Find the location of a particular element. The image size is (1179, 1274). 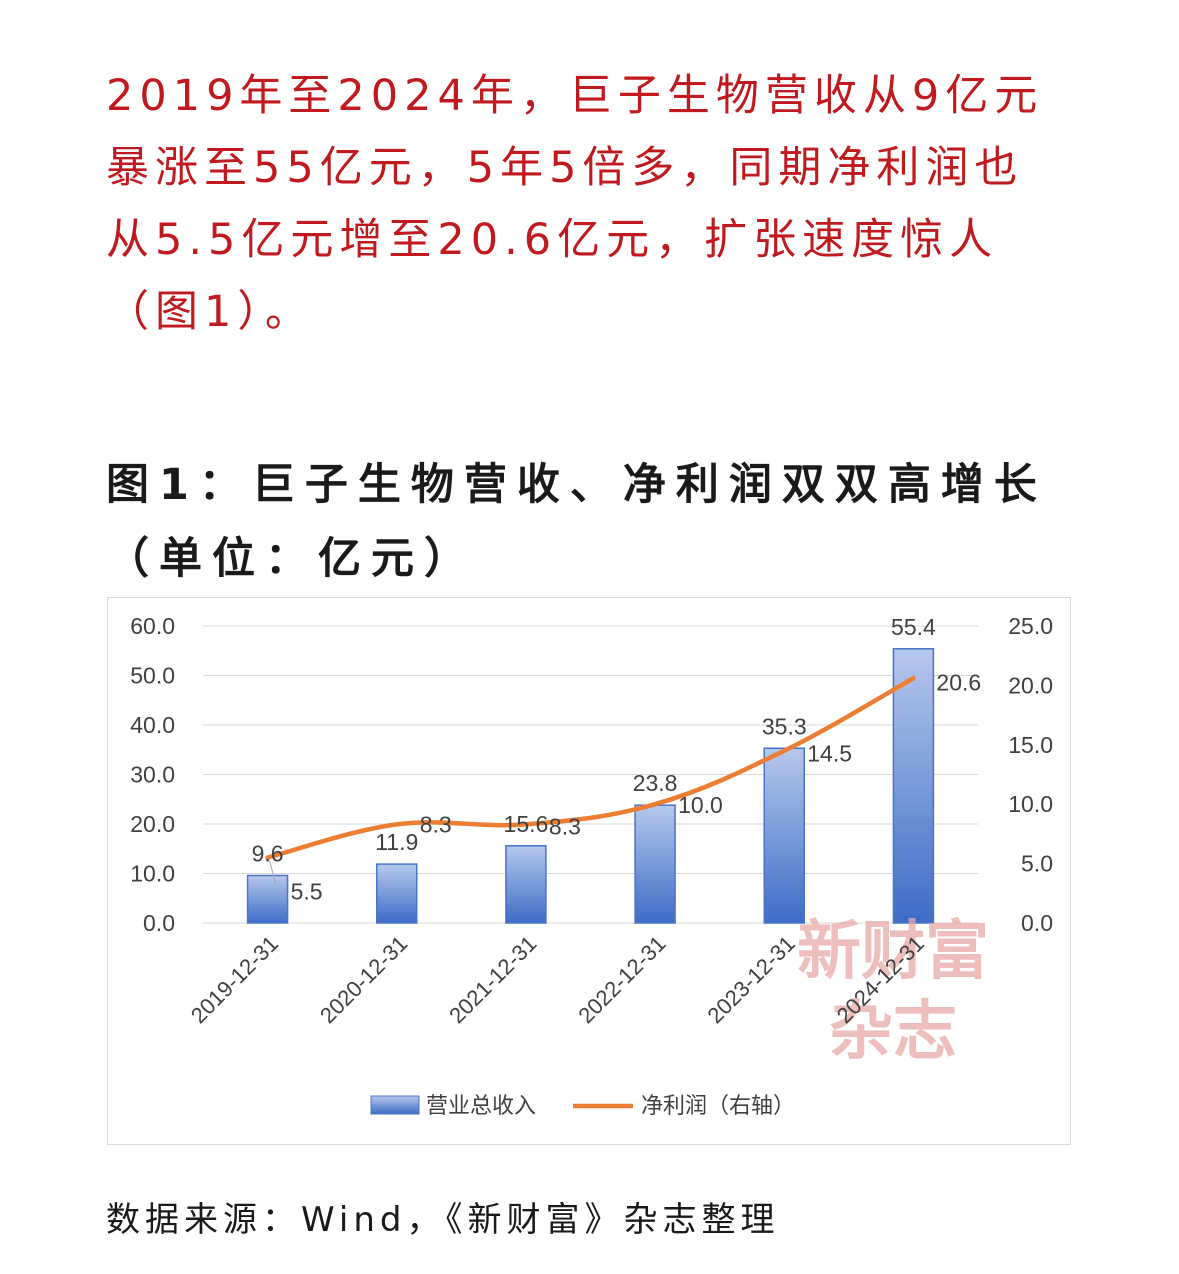

line-data-label: 10.0 is located at coordinates (700, 805).